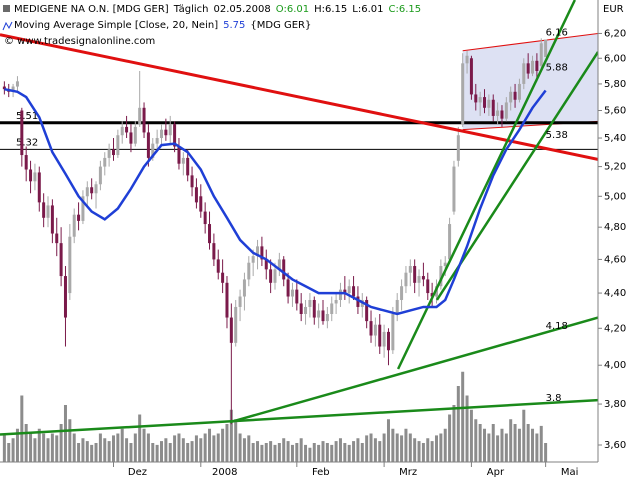 Image resolution: width=640 pixels, height=480 pixels. What do you see at coordinates (554, 398) in the screenshot?
I see `annotation: 3.8` at bounding box center [554, 398].